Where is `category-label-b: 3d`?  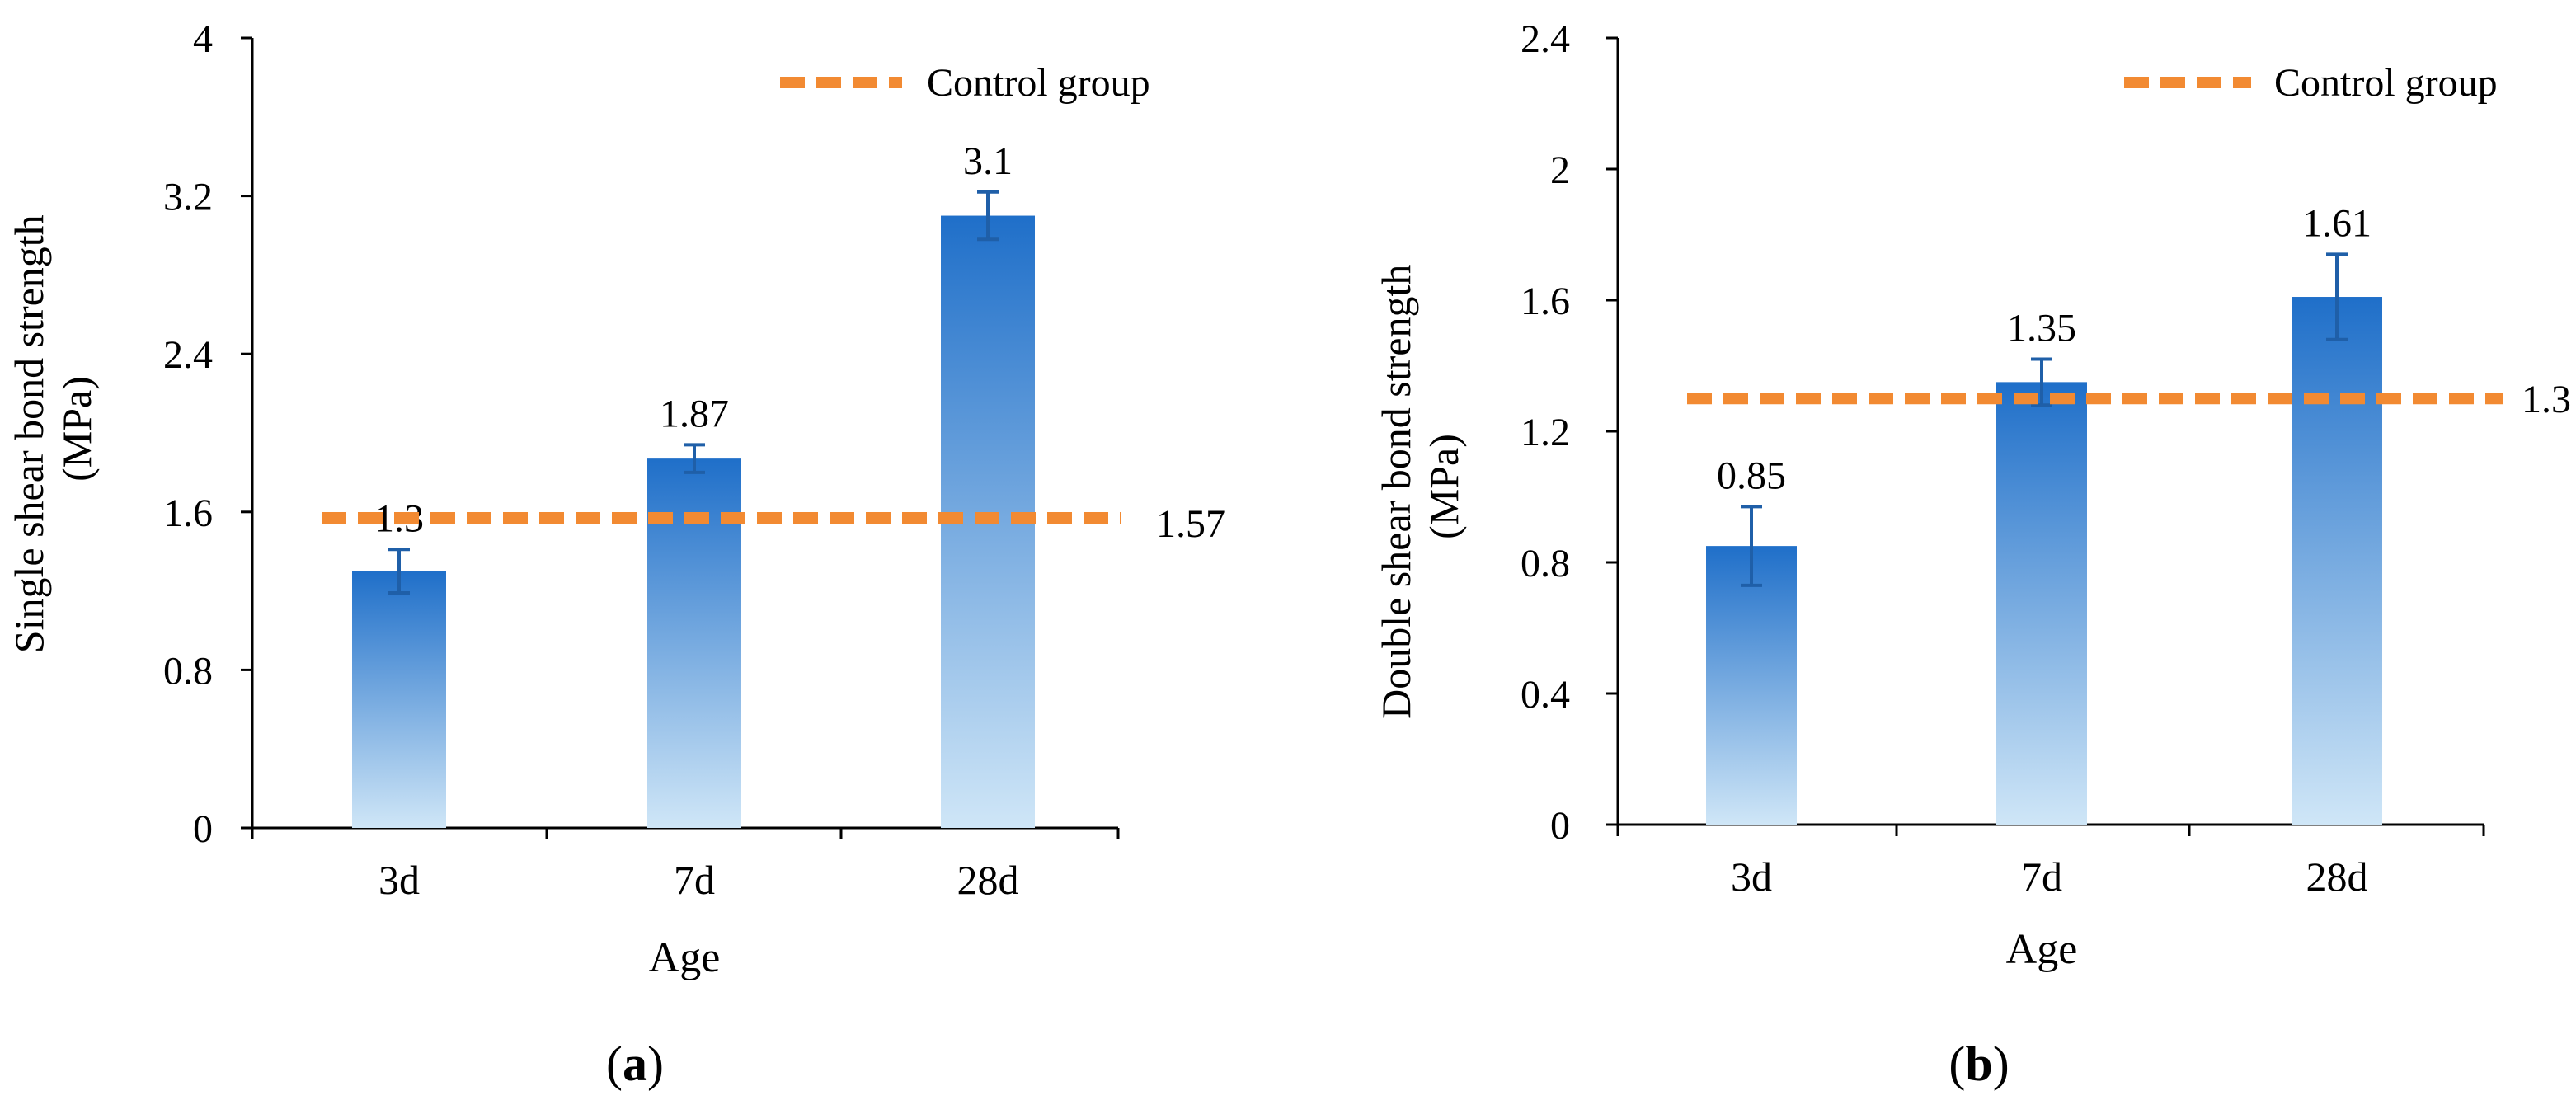 category-label-b: 3d is located at coordinates (1751, 877).